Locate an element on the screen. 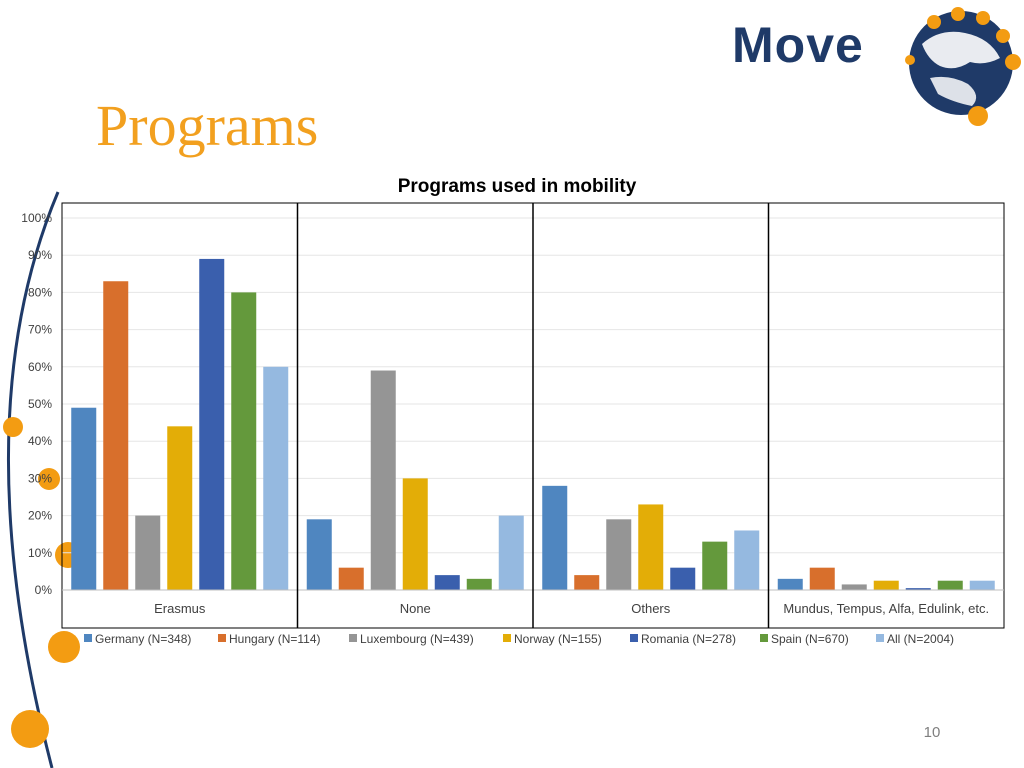  legend-entry: Norway (N=155) is located at coordinates (558, 639).